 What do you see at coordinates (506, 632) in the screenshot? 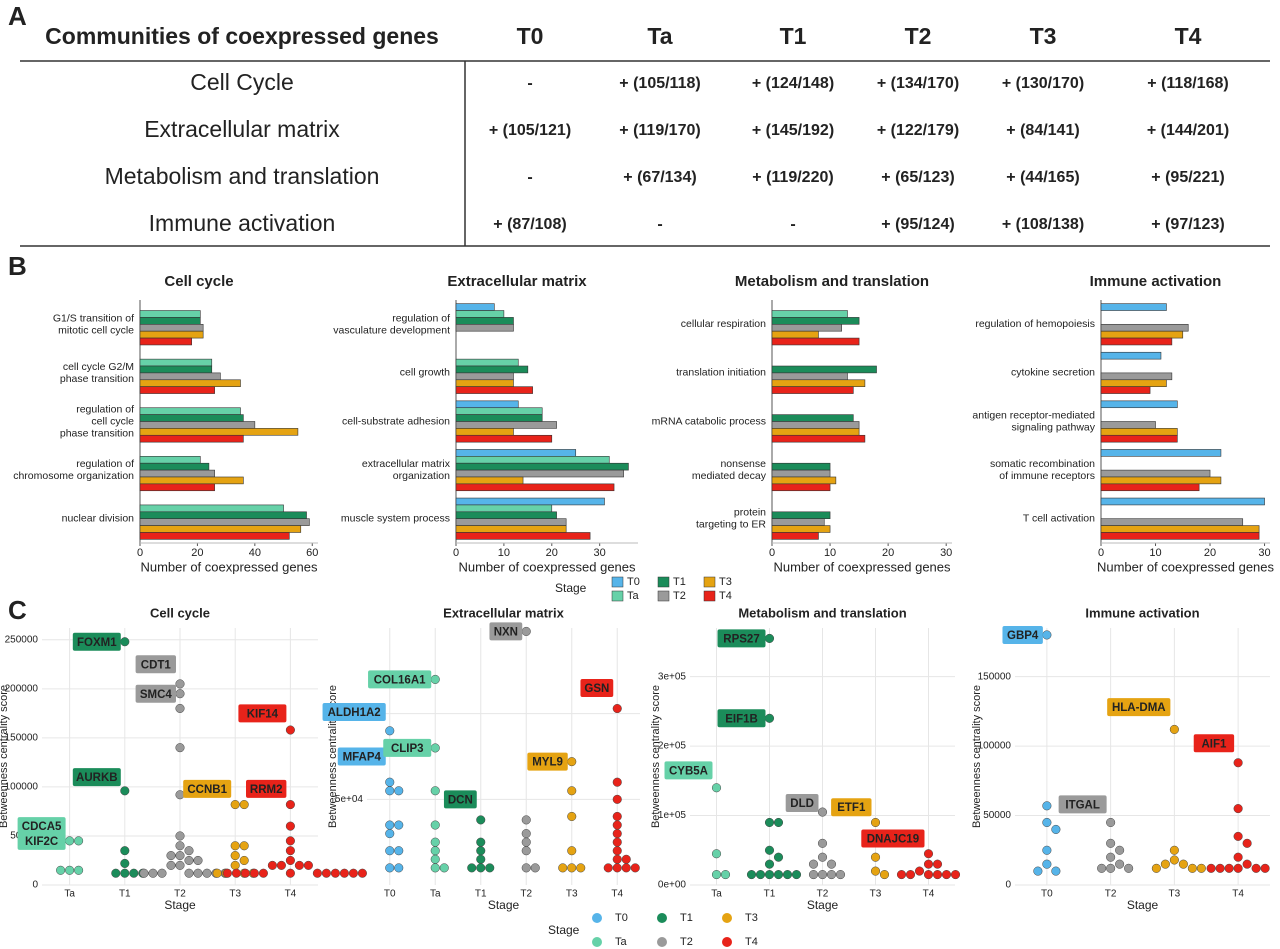
I see `annotation: NXN` at bounding box center [506, 632].